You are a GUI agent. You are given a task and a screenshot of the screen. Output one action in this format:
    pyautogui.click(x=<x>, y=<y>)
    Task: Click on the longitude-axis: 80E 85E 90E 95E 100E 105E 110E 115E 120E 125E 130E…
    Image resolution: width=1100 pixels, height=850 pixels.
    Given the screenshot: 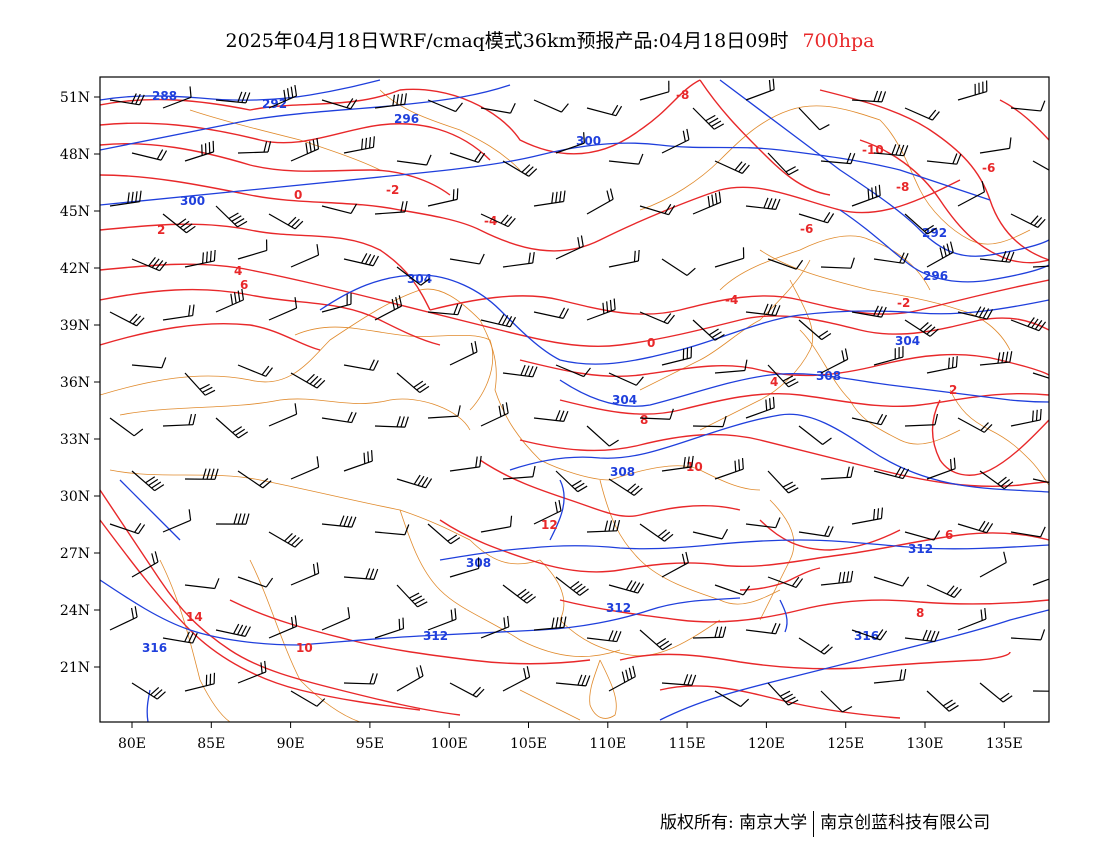 What is the action you would take?
    pyautogui.click(x=570, y=737)
    